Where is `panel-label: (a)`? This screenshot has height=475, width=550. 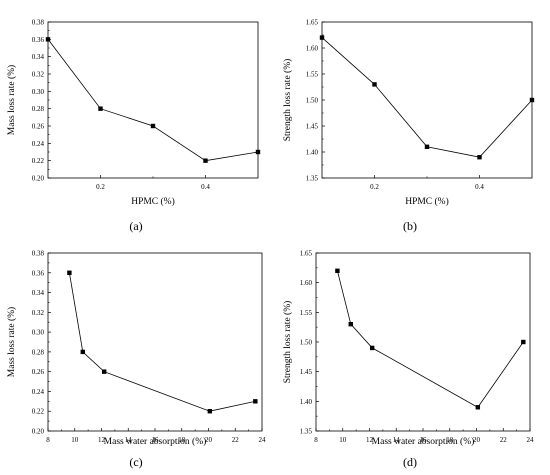
panel-label: (a) is located at coordinates (135, 226).